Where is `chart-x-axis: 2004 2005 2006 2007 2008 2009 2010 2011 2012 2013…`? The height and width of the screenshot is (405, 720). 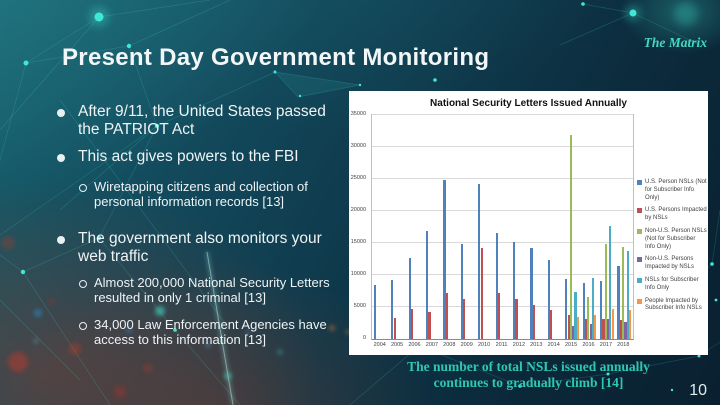 chart-x-axis: 2004 2005 2006 2007 2008 2009 2010 2011 2012 2013… is located at coordinates (501, 347).